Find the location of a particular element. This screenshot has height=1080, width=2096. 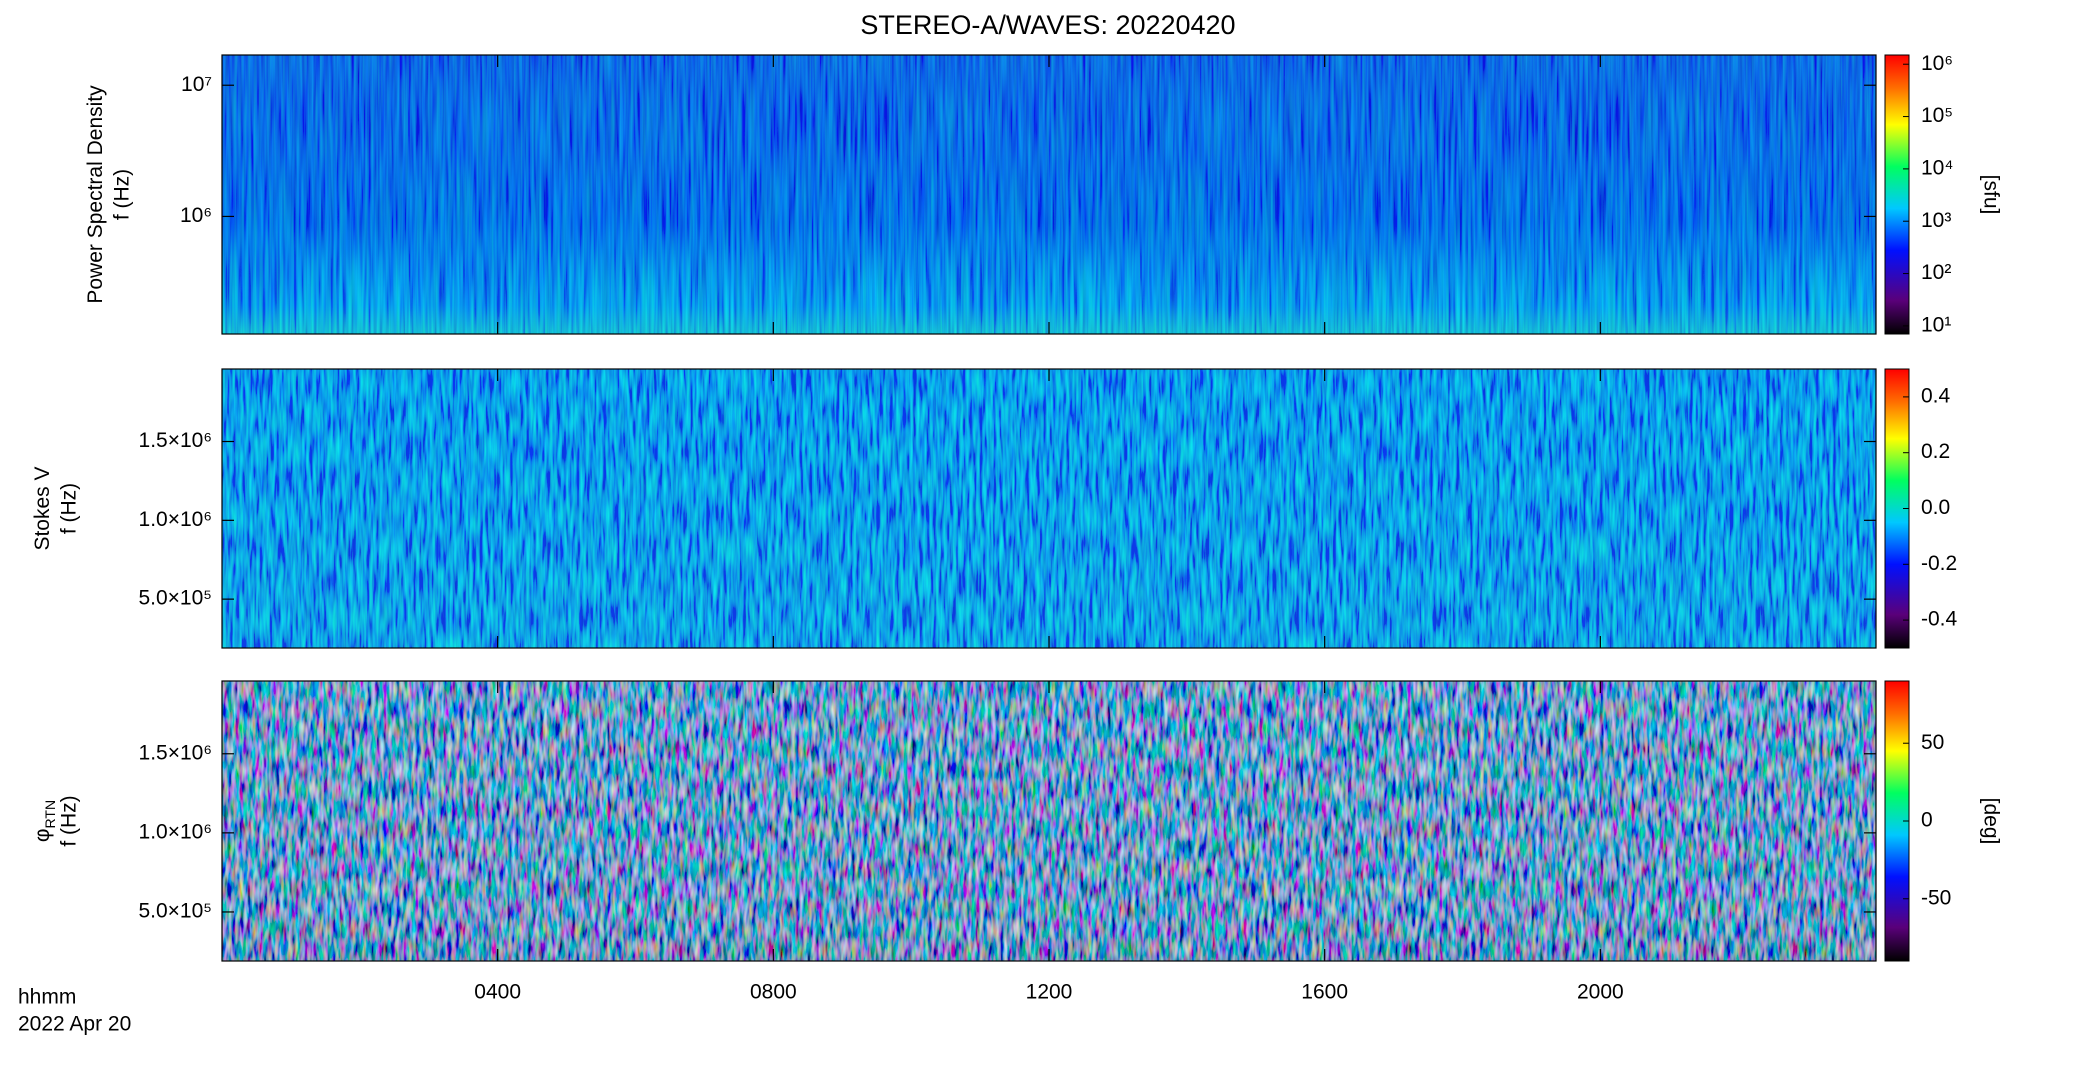

date-label: 2022 Apr 20 is located at coordinates (74, 1024).